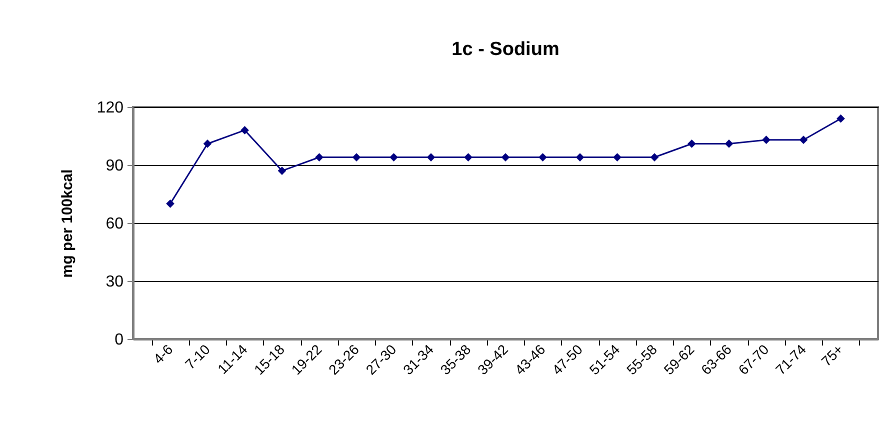 The height and width of the screenshot is (430, 883). What do you see at coordinates (115, 224) in the screenshot?
I see `y-tick-label: 60` at bounding box center [115, 224].